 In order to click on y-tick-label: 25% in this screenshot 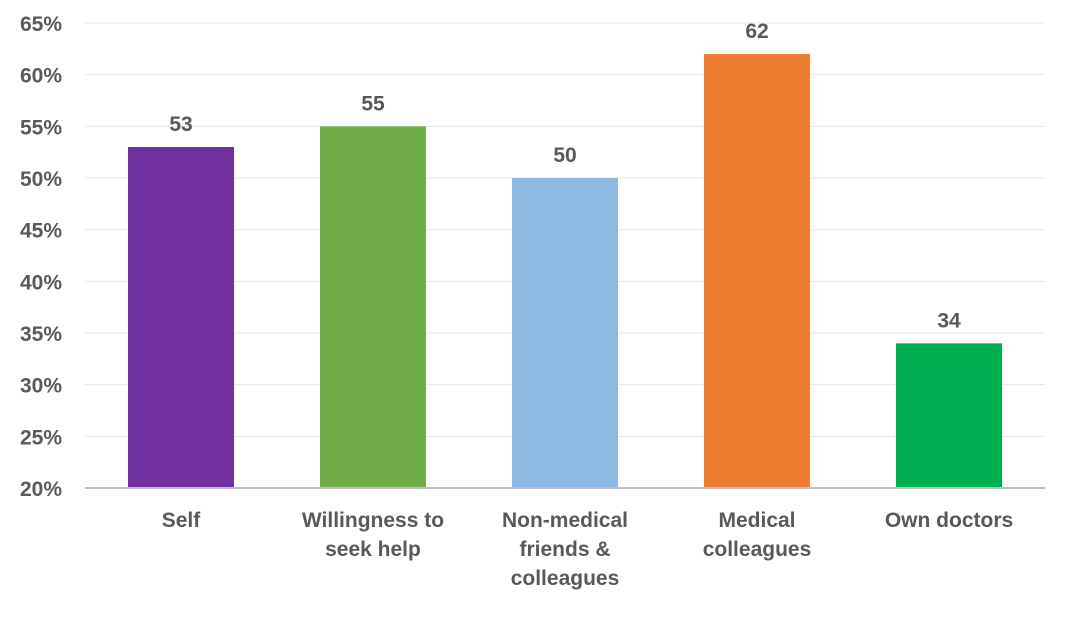, I will do `click(41, 437)`.